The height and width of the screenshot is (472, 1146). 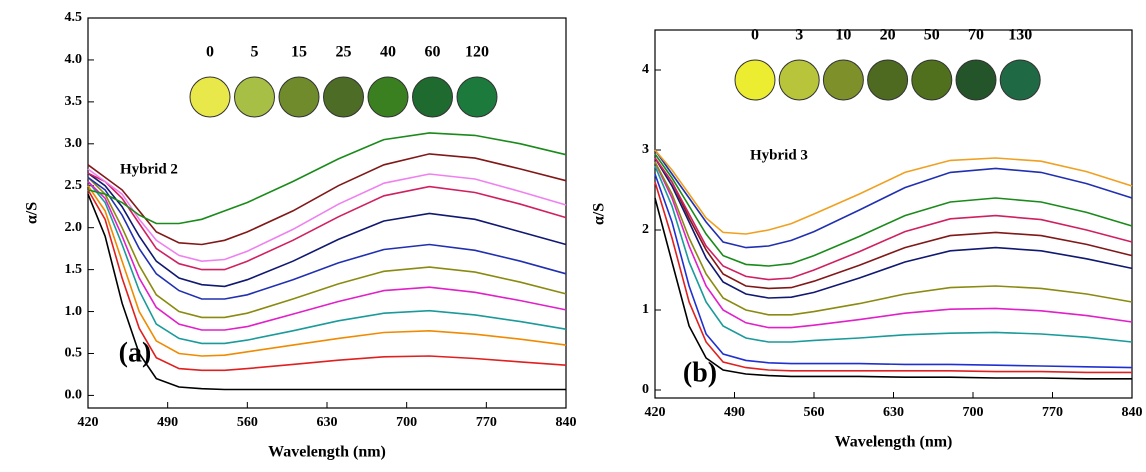 I want to click on panel-label: (a), so click(x=135, y=352).